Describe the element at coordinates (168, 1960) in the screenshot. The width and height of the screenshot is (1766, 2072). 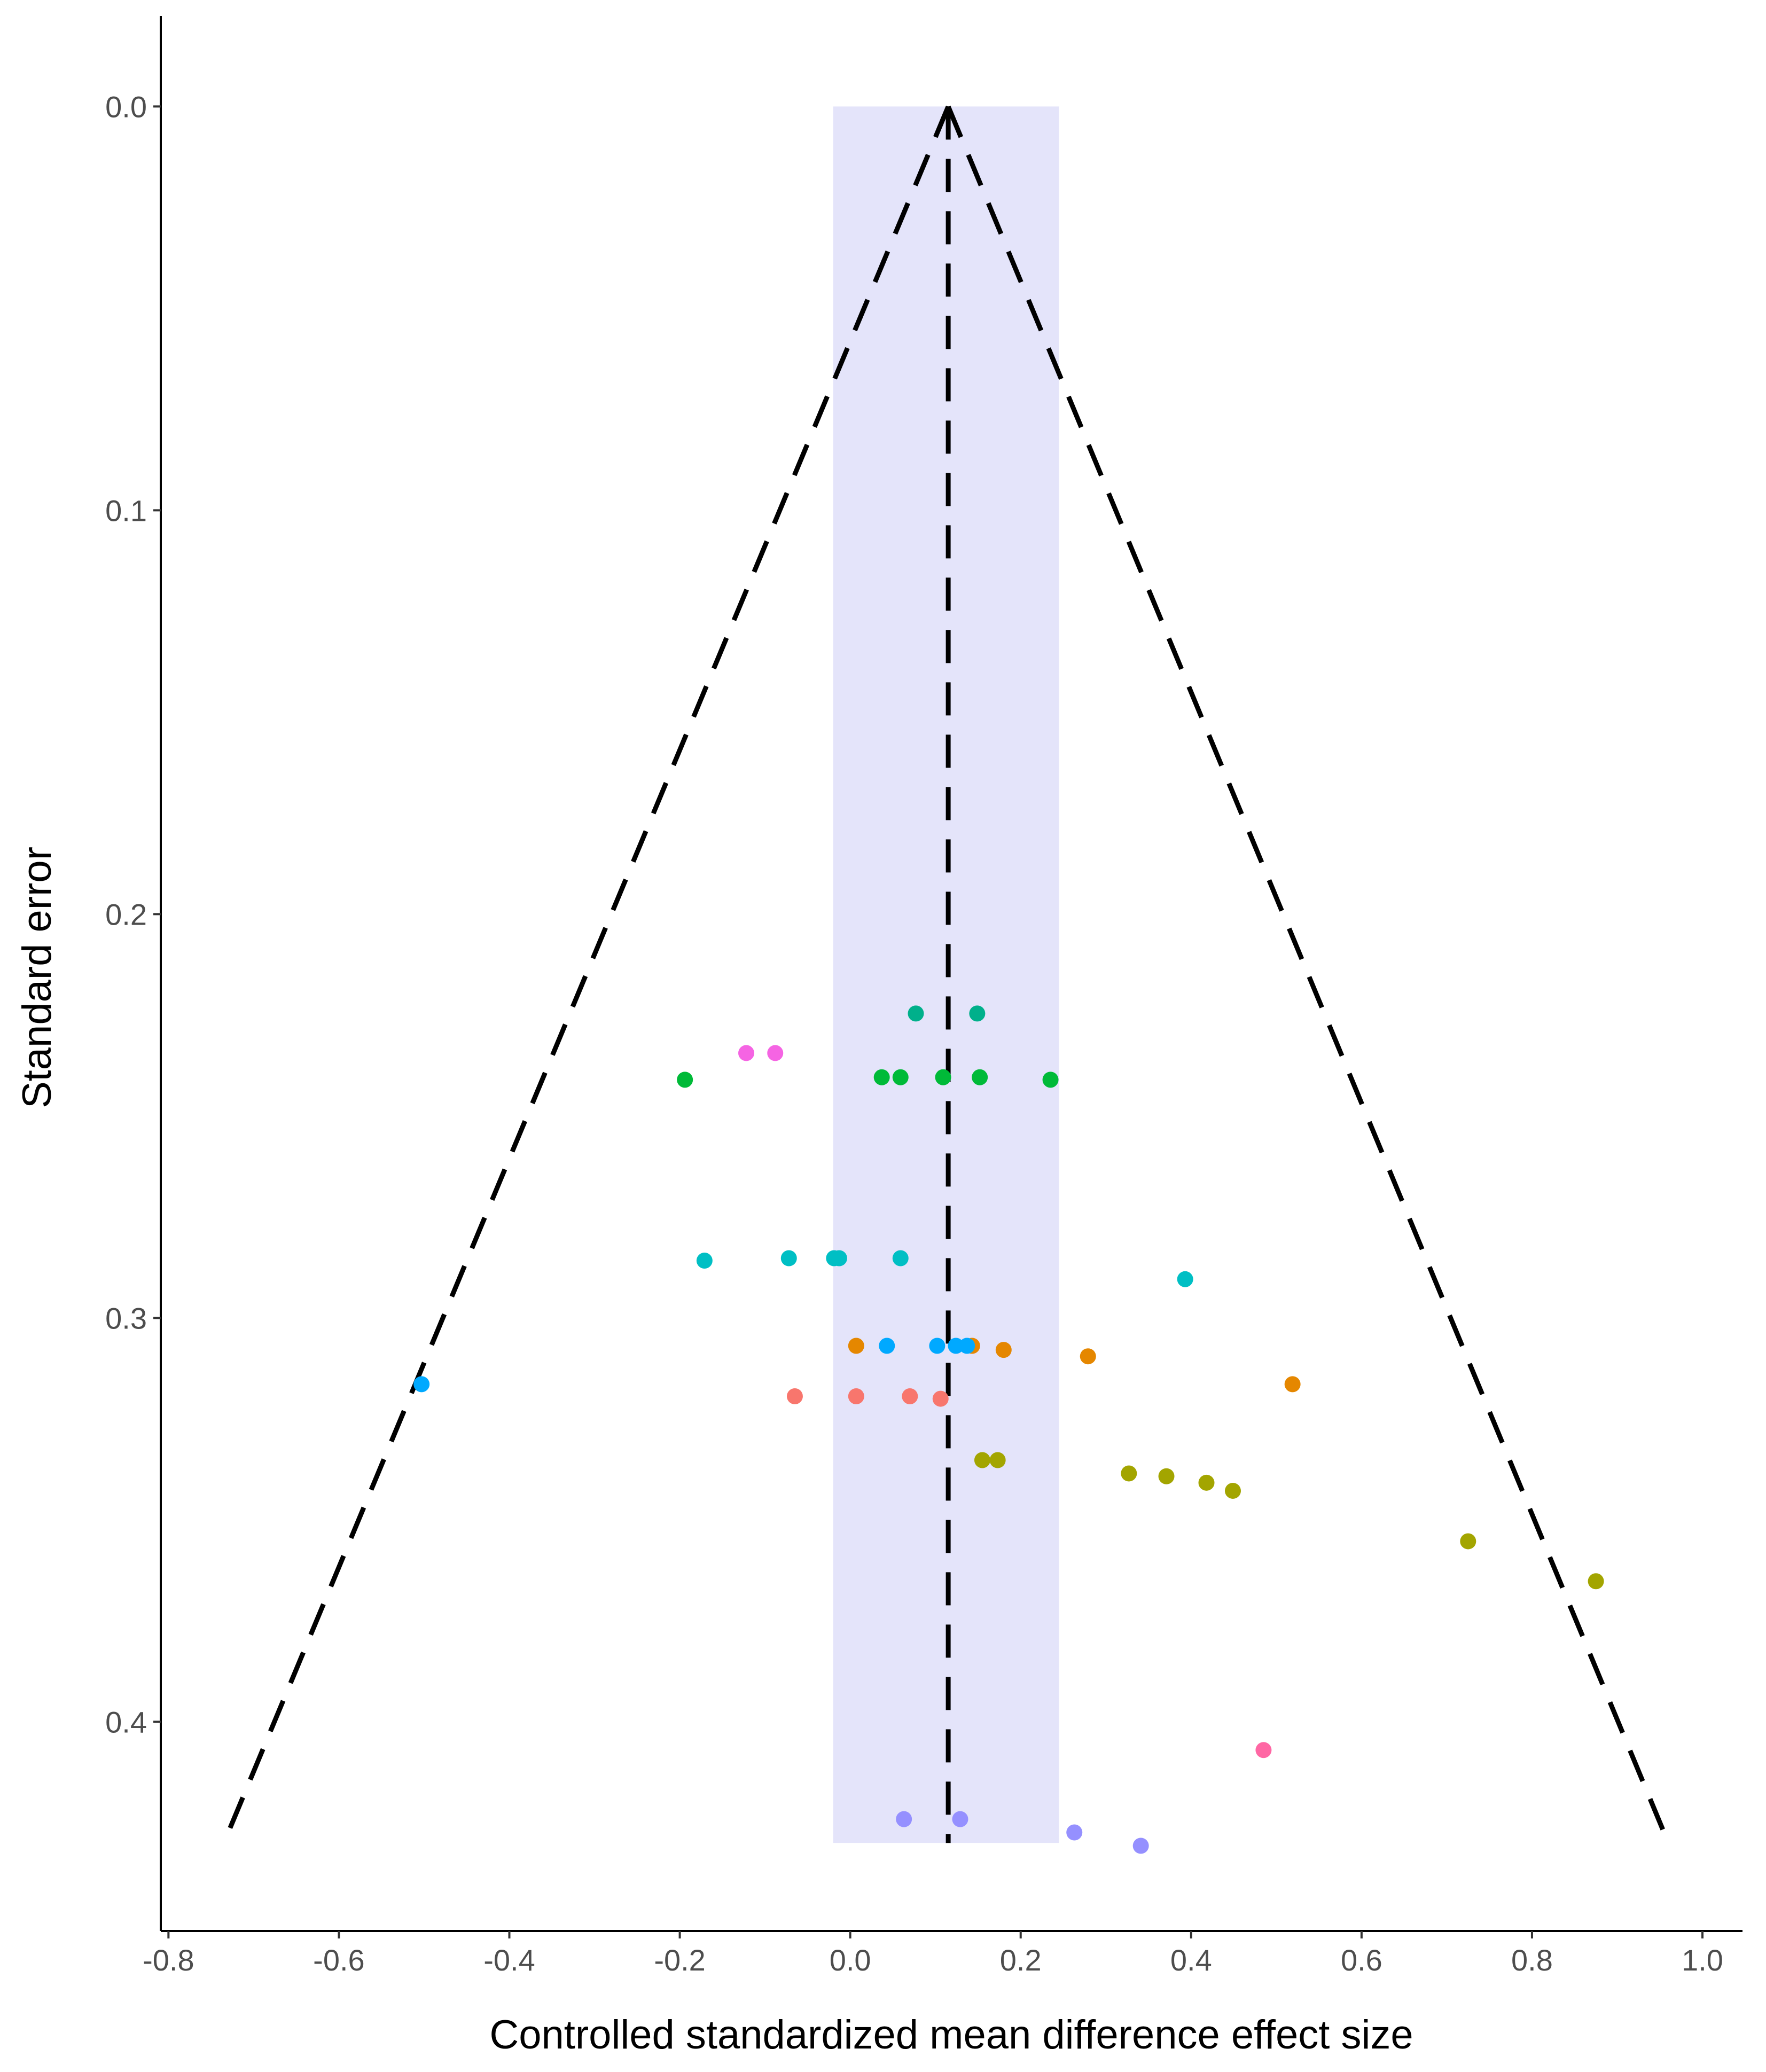
I see `x-tick-label: -0.8` at that location.